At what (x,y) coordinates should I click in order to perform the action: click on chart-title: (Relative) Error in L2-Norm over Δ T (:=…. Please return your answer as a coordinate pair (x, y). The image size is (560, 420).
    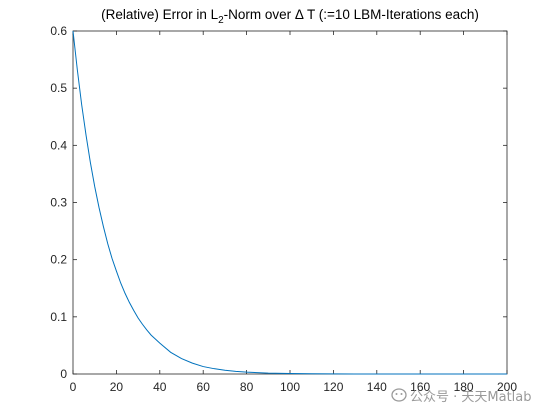
    Looking at the image, I should click on (290, 16).